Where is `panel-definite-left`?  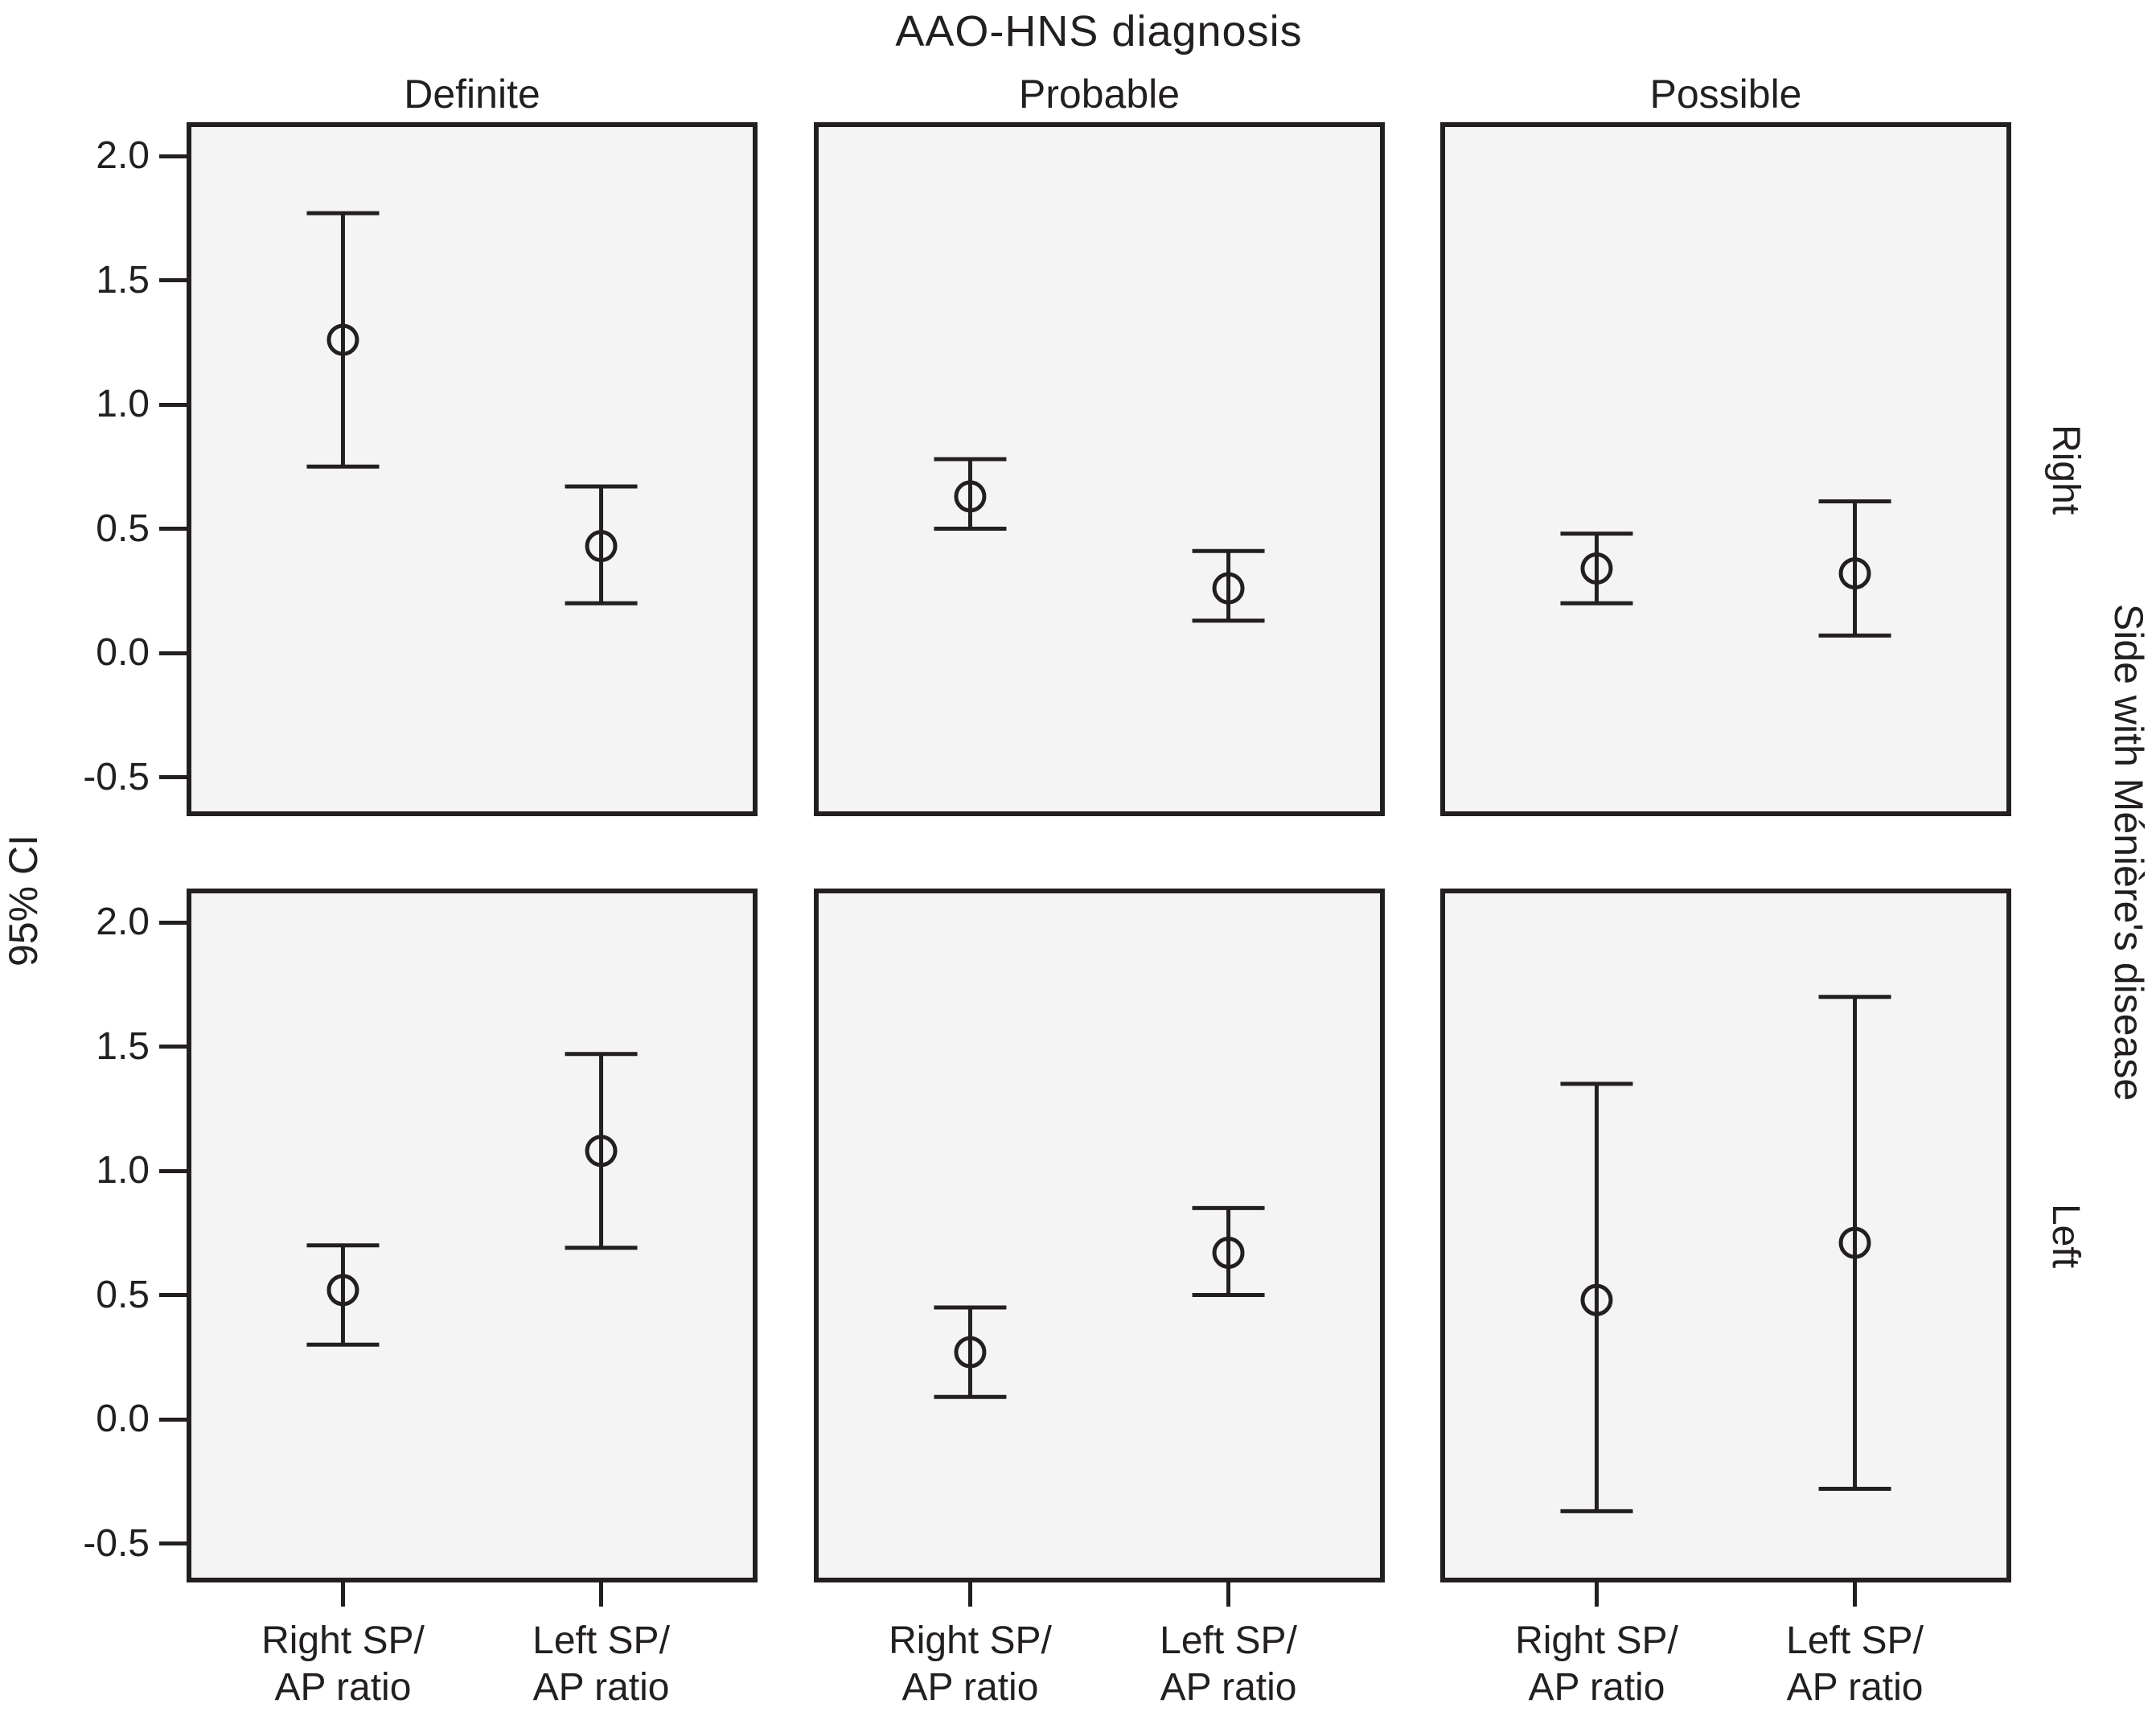
panel-definite-left is located at coordinates (472, 1235).